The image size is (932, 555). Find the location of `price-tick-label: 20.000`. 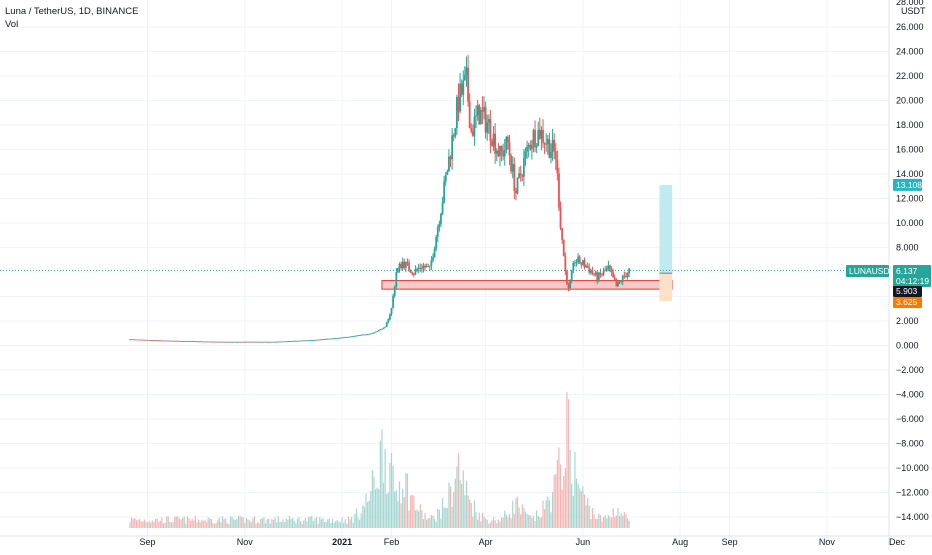

price-tick-label: 20.000 is located at coordinates (910, 101).